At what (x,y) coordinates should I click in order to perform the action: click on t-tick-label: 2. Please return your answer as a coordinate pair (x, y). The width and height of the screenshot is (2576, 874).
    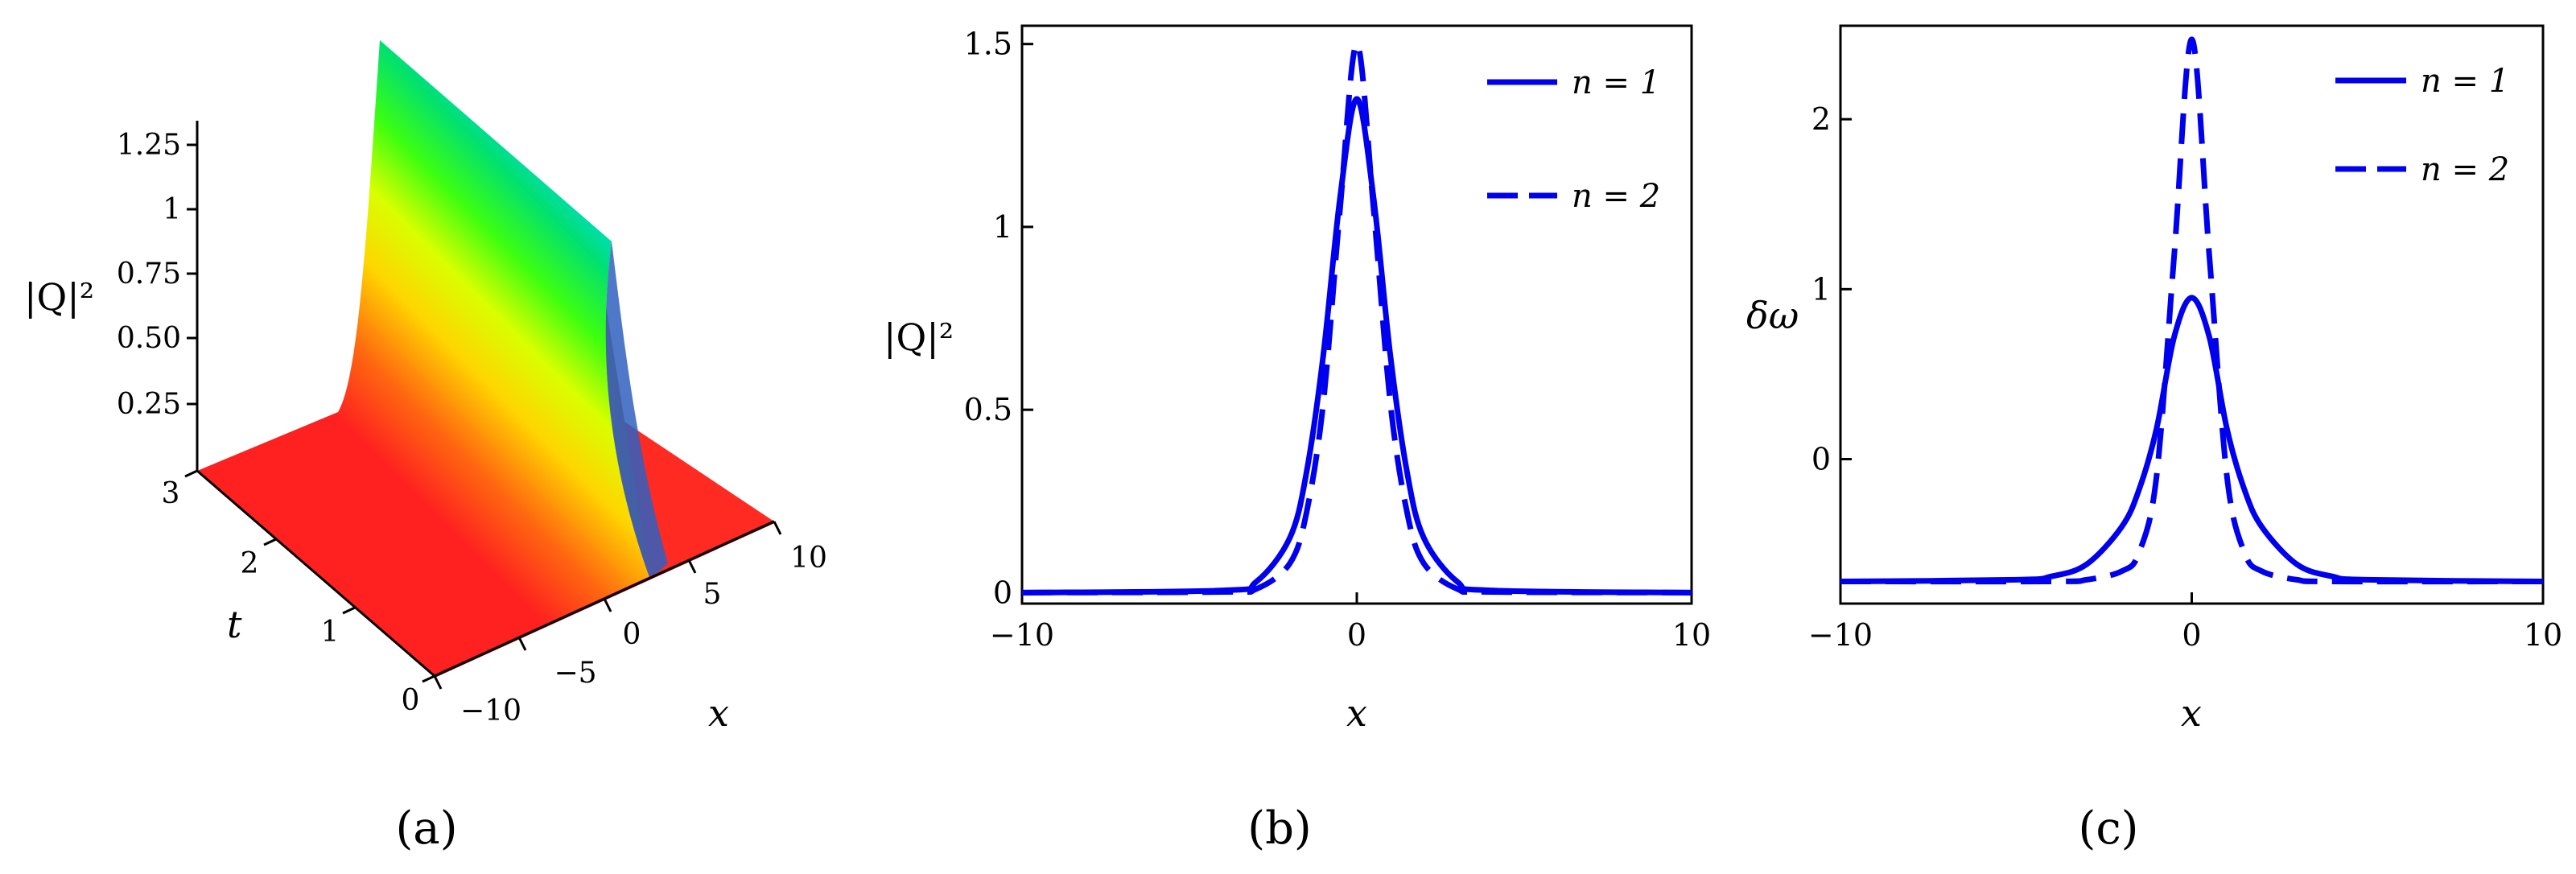
    Looking at the image, I should click on (250, 564).